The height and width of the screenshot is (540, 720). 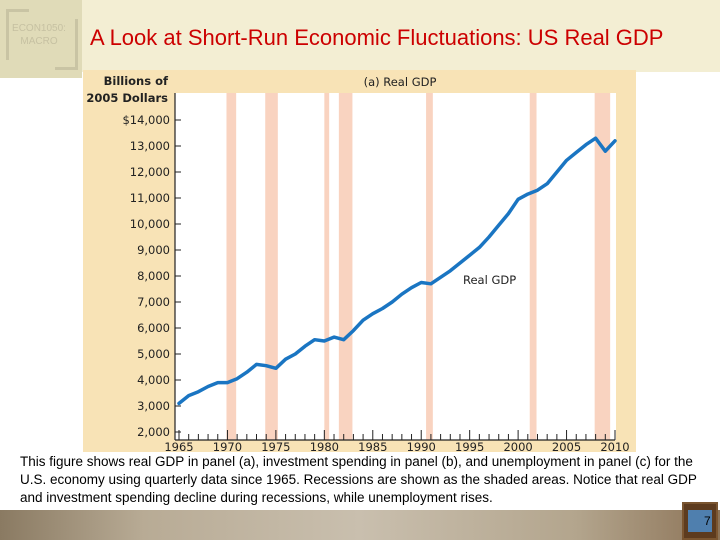 I want to click on y-tick-label: 4,000, so click(x=153, y=380).